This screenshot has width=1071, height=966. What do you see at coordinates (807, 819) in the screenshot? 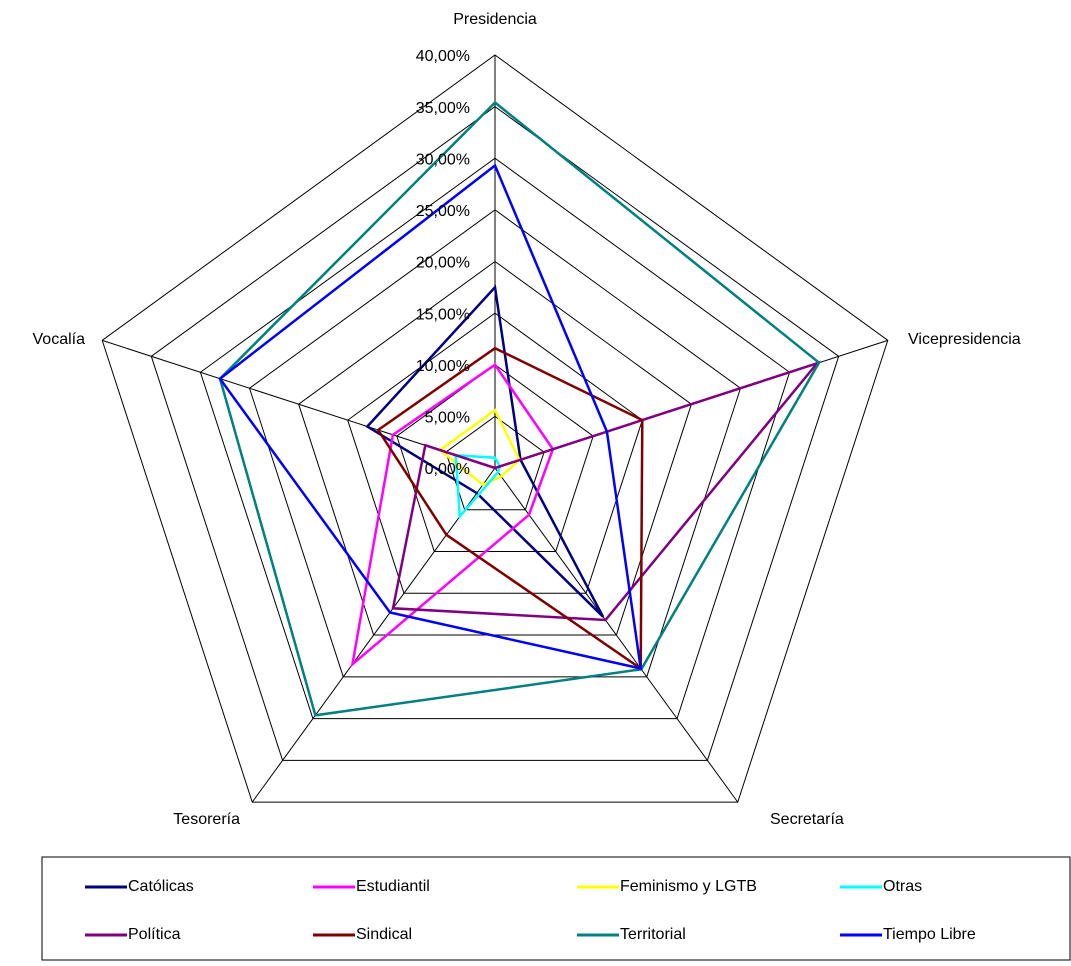
I see `axis-label: Secretaría` at bounding box center [807, 819].